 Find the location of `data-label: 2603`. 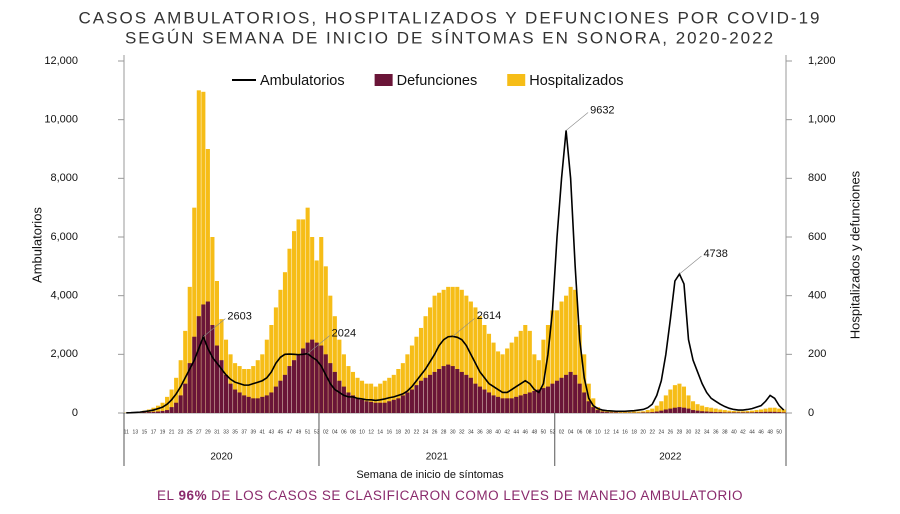

data-label: 2603 is located at coordinates (239, 317).